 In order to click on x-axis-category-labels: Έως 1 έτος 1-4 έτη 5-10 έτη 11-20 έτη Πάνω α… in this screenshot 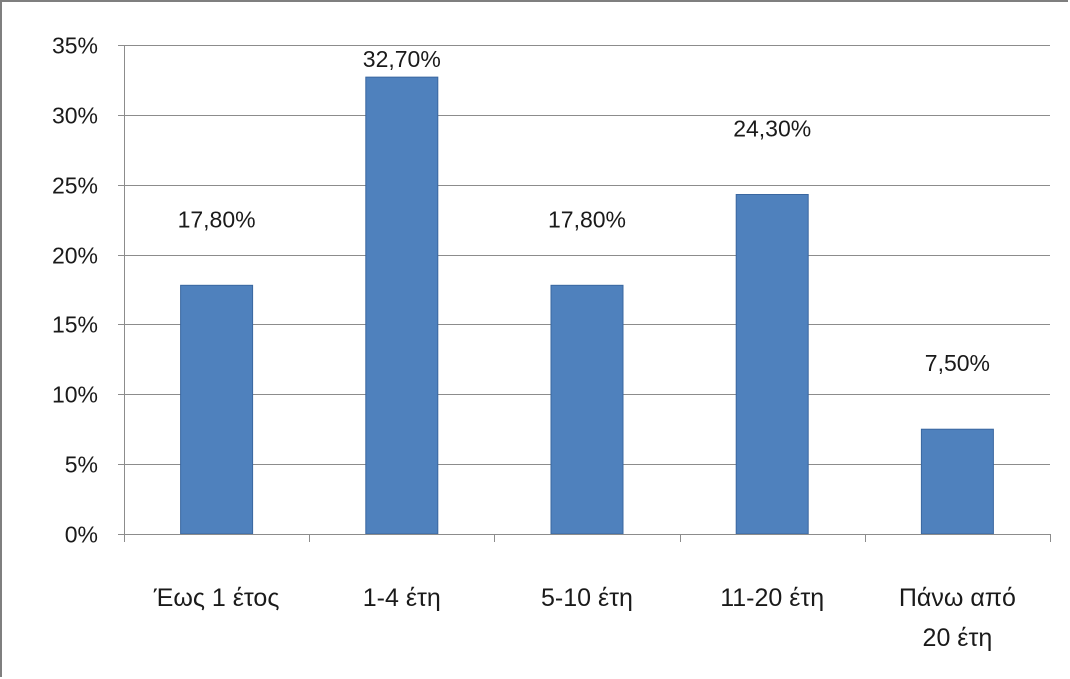, I will do `click(584, 618)`.